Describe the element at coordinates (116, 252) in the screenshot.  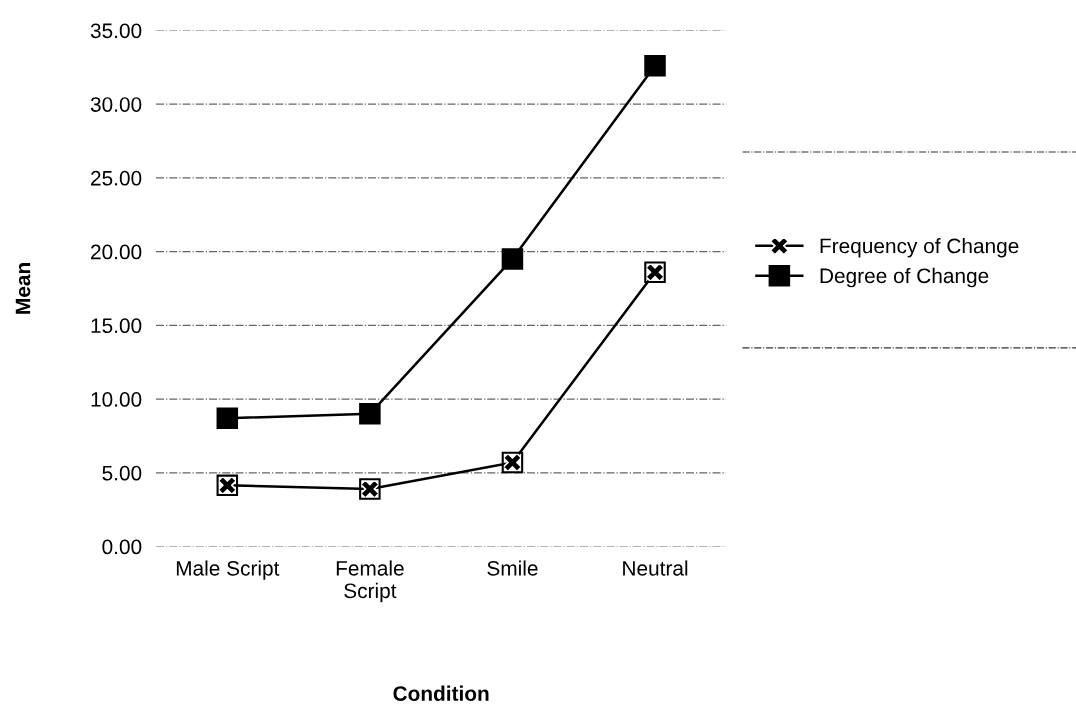
I see `y-tick-label: 20.00` at that location.